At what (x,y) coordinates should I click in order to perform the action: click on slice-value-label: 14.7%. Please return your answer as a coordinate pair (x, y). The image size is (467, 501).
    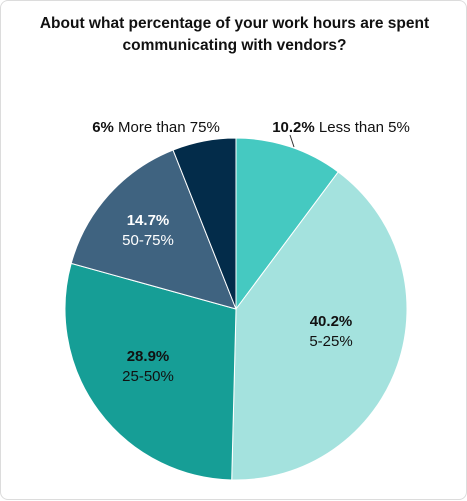
    Looking at the image, I should click on (148, 220).